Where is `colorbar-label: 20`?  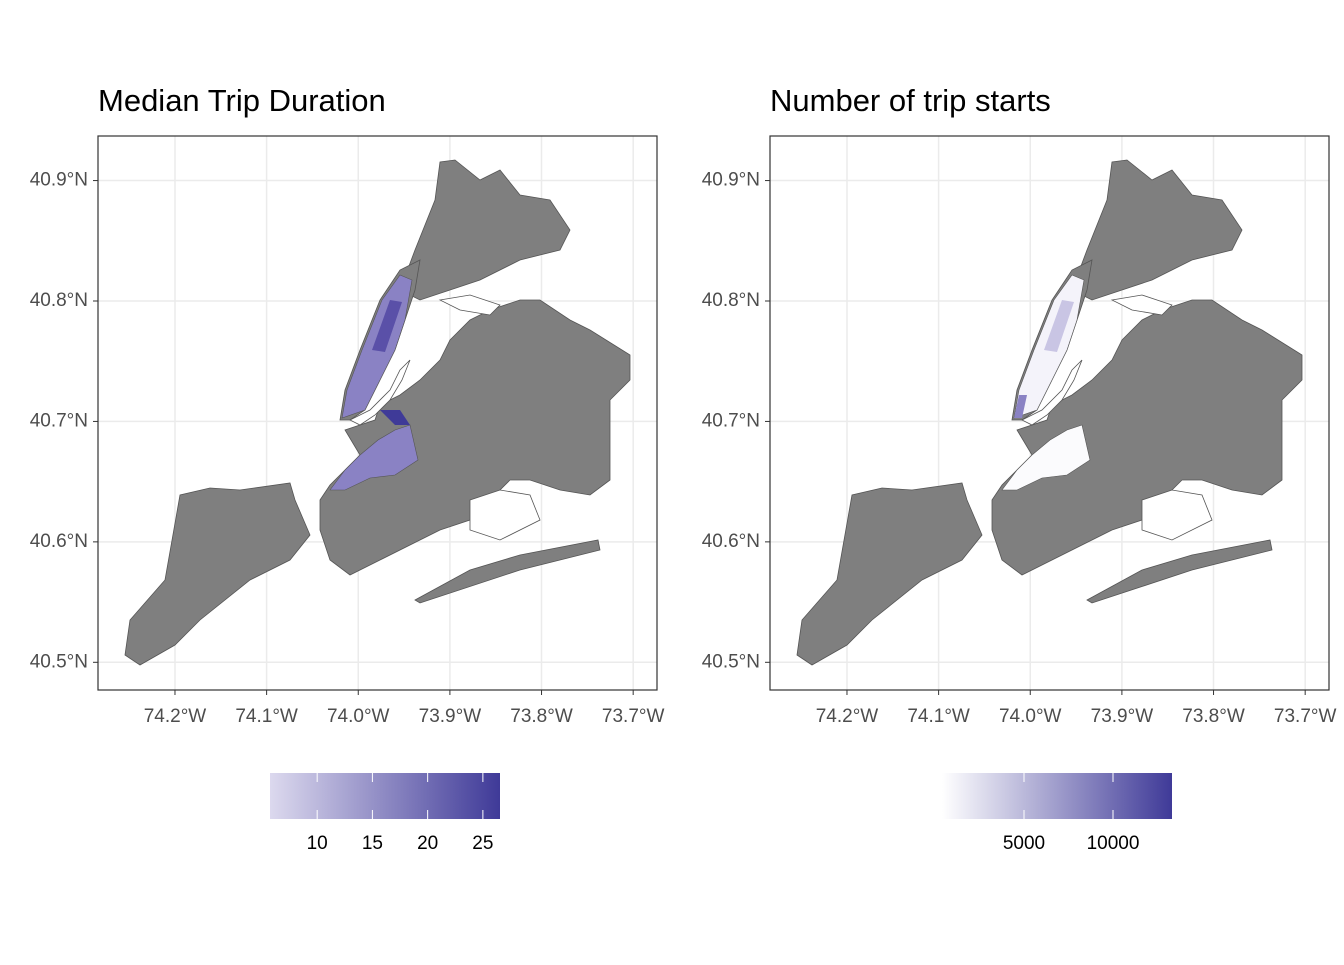
colorbar-label: 20 is located at coordinates (427, 843).